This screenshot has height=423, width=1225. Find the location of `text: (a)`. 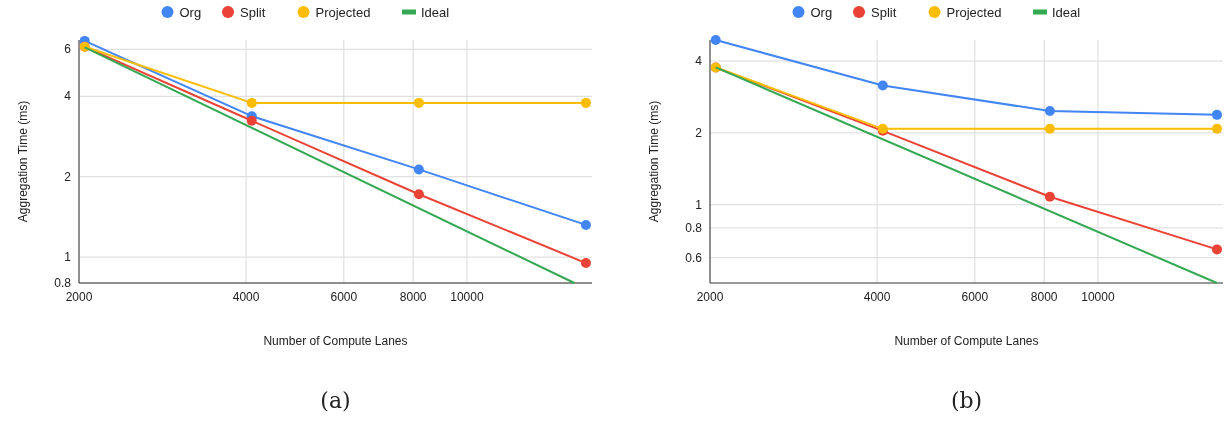

text: (a) is located at coordinates (335, 400).